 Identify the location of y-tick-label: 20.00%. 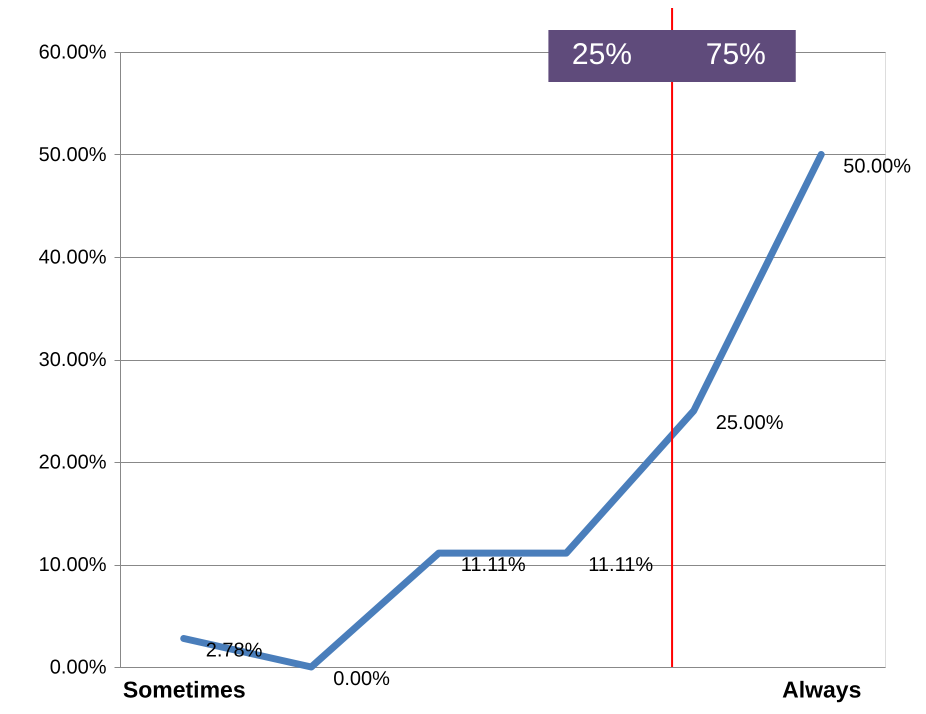
(72, 463).